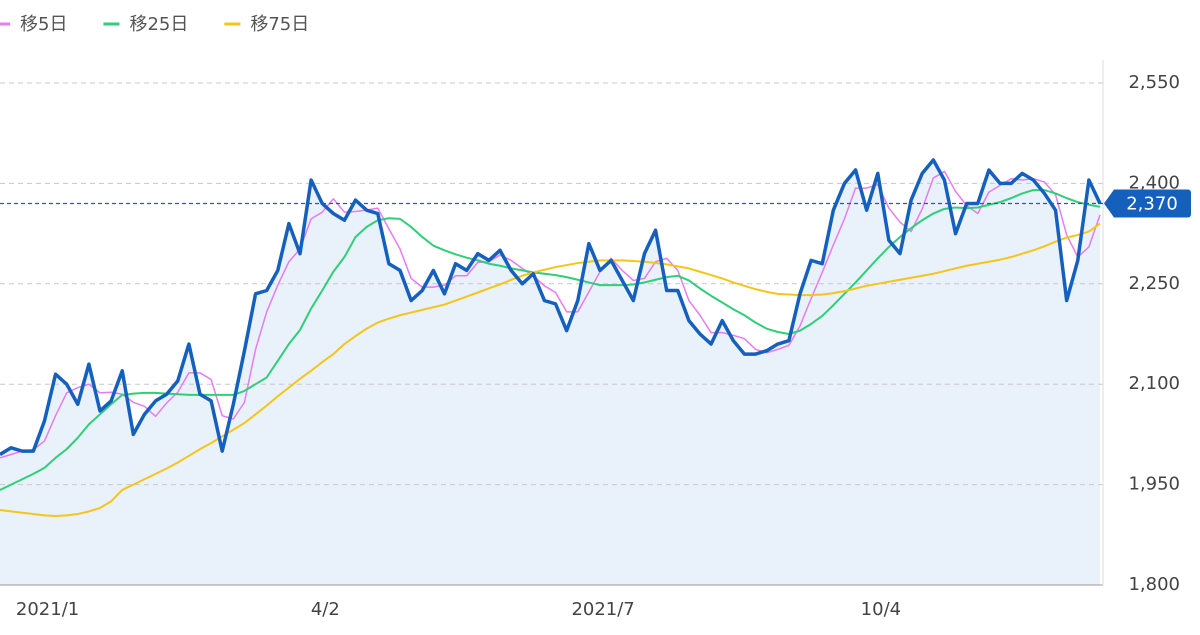  Describe the element at coordinates (43, 24) in the screenshot. I see `legend-label: 移5日` at that location.